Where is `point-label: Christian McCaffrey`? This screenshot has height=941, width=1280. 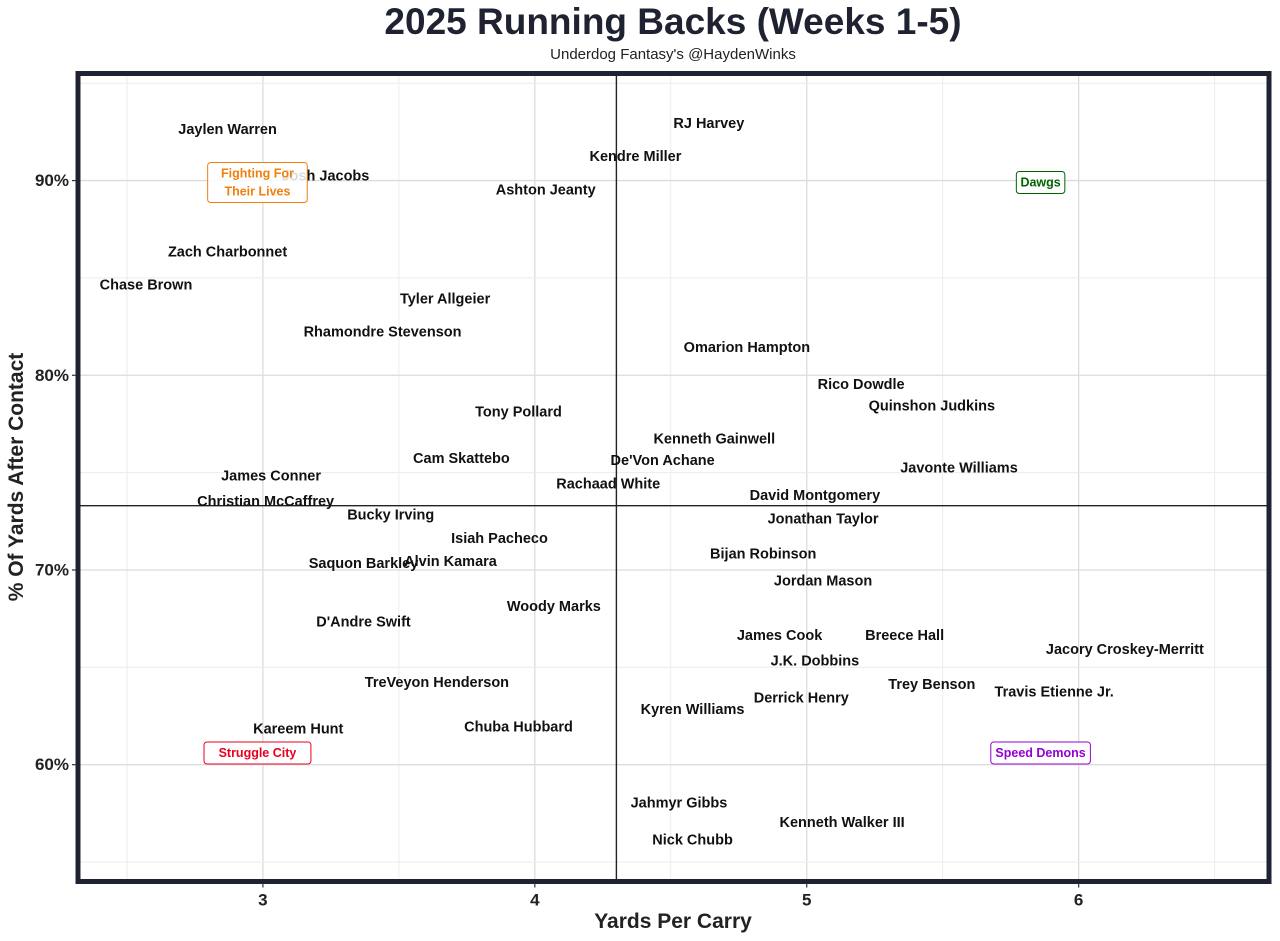 point-label: Christian McCaffrey is located at coordinates (265, 502).